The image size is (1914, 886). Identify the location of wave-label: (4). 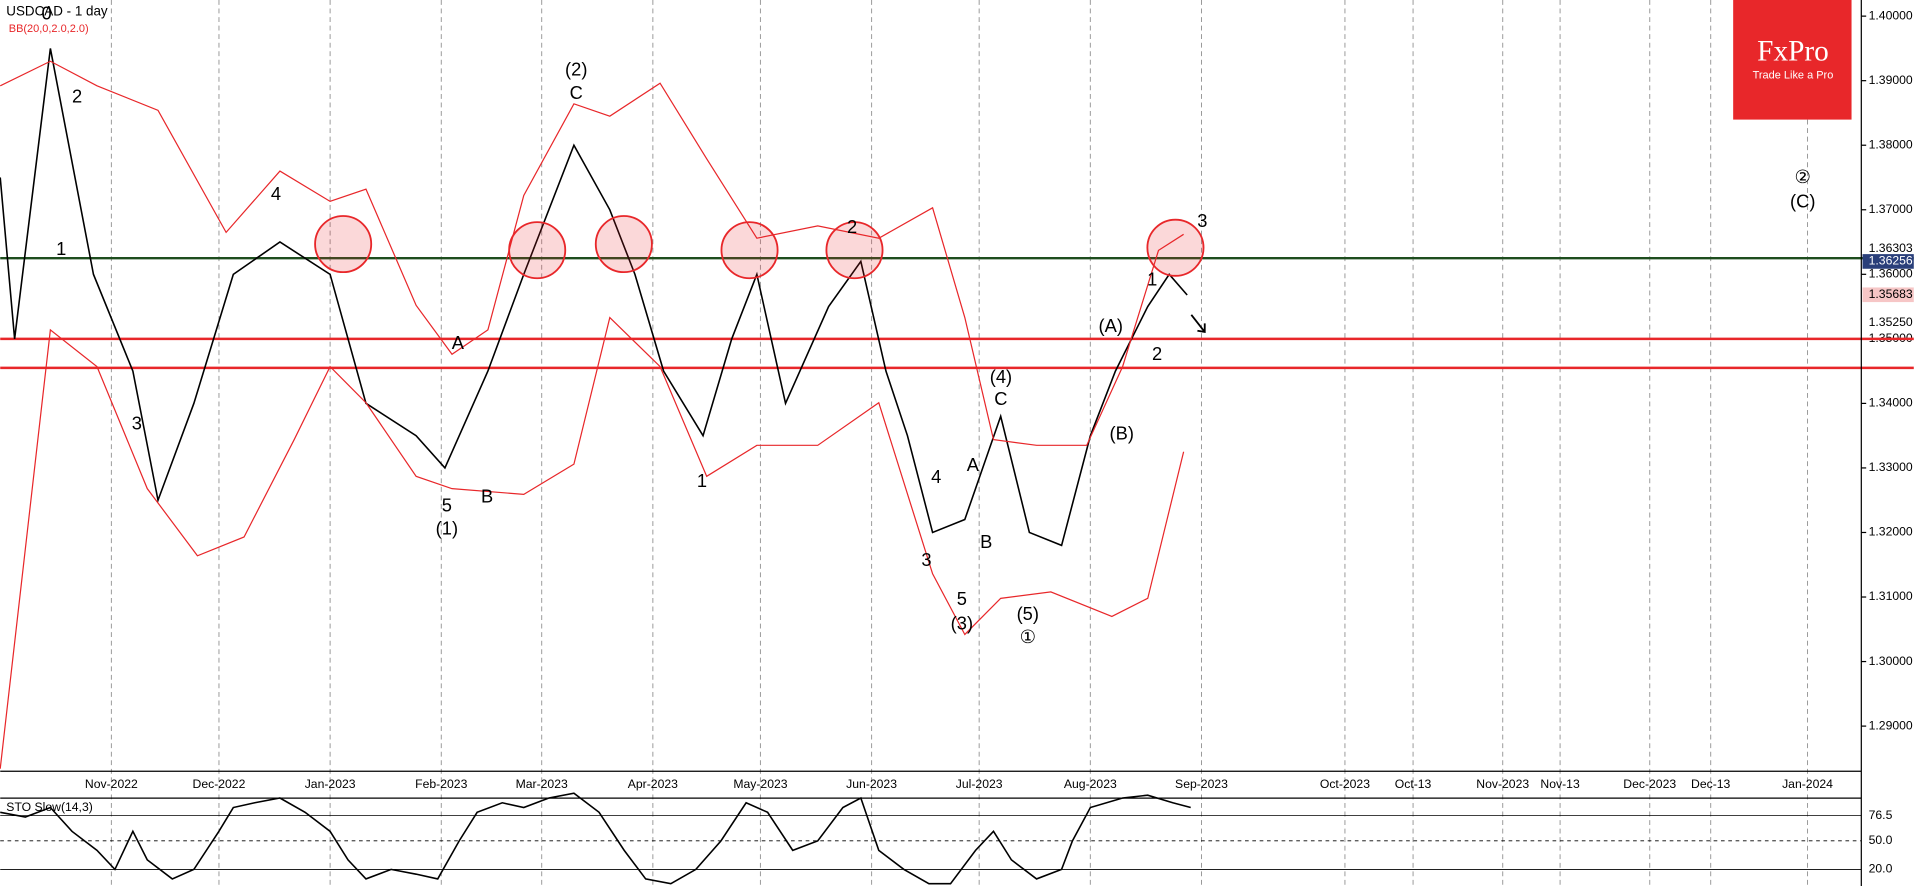
(1001, 376).